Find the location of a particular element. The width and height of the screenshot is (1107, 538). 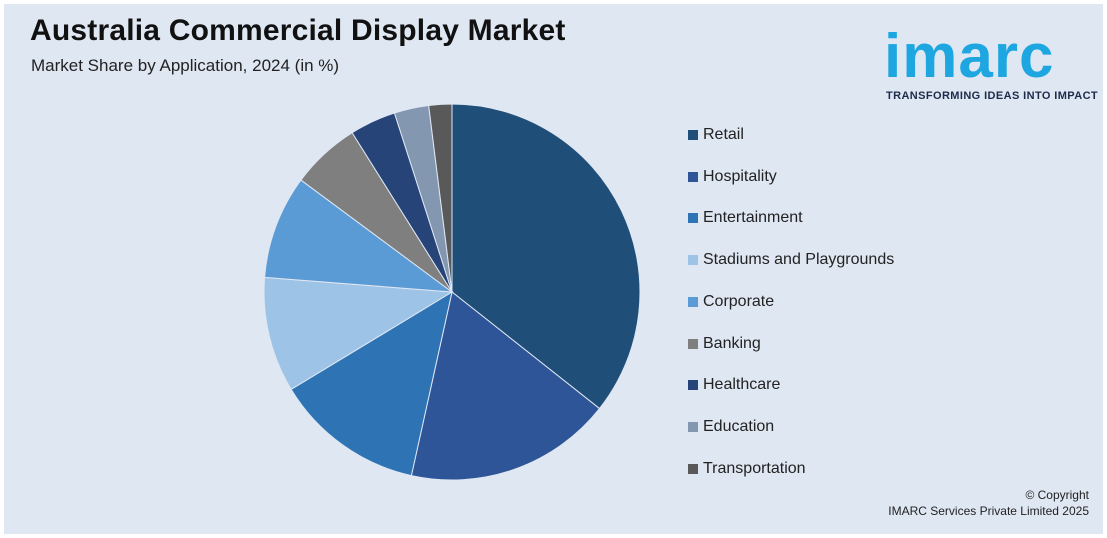

legend-swatch-education is located at coordinates (693, 426).